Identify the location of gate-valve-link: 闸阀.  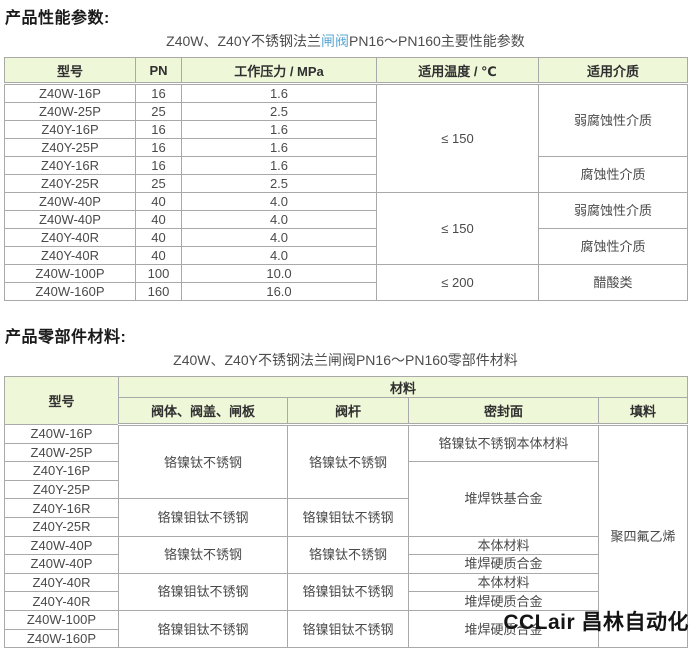
(334, 41).